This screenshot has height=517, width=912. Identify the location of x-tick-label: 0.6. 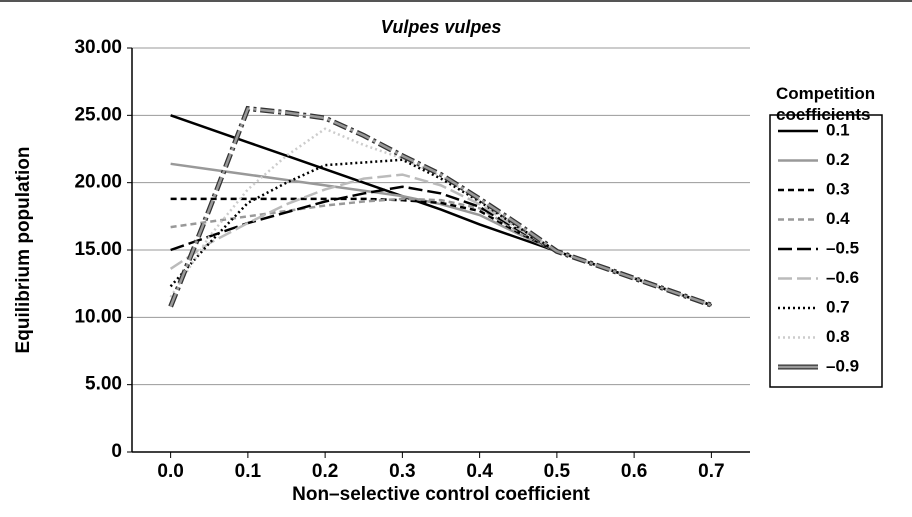
(634, 471).